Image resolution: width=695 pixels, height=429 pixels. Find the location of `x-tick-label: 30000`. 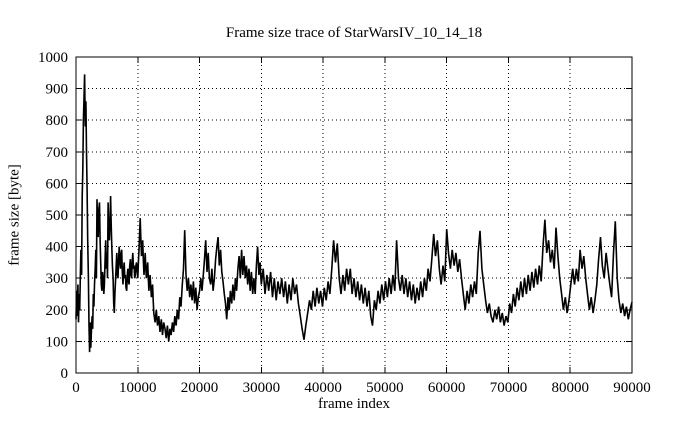

x-tick-label: 30000 is located at coordinates (262, 388).